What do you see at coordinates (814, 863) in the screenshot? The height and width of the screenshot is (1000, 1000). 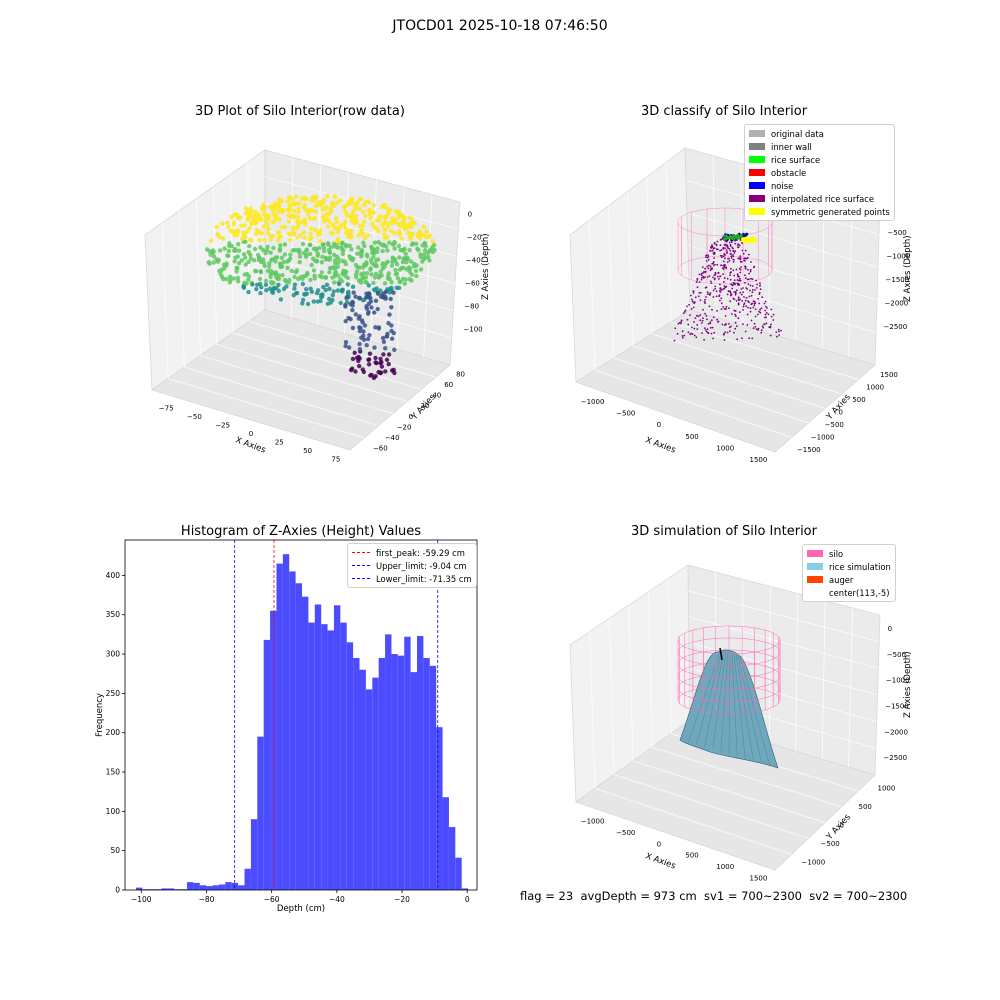 I see `panel4-ytick: −1000` at bounding box center [814, 863].